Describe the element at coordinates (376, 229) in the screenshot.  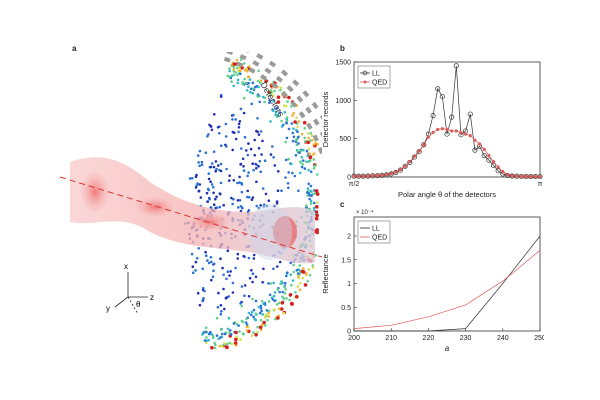
I see `legend-label: LL` at that location.